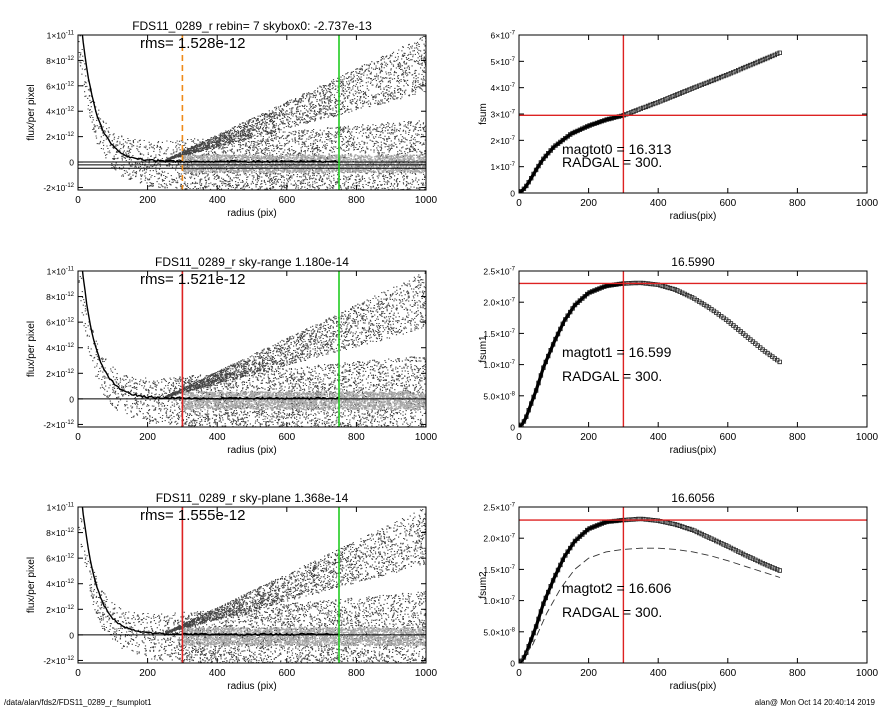  What do you see at coordinates (503, 62) in the screenshot?
I see `y-tick-label: 5×10⁻⁷` at bounding box center [503, 62].